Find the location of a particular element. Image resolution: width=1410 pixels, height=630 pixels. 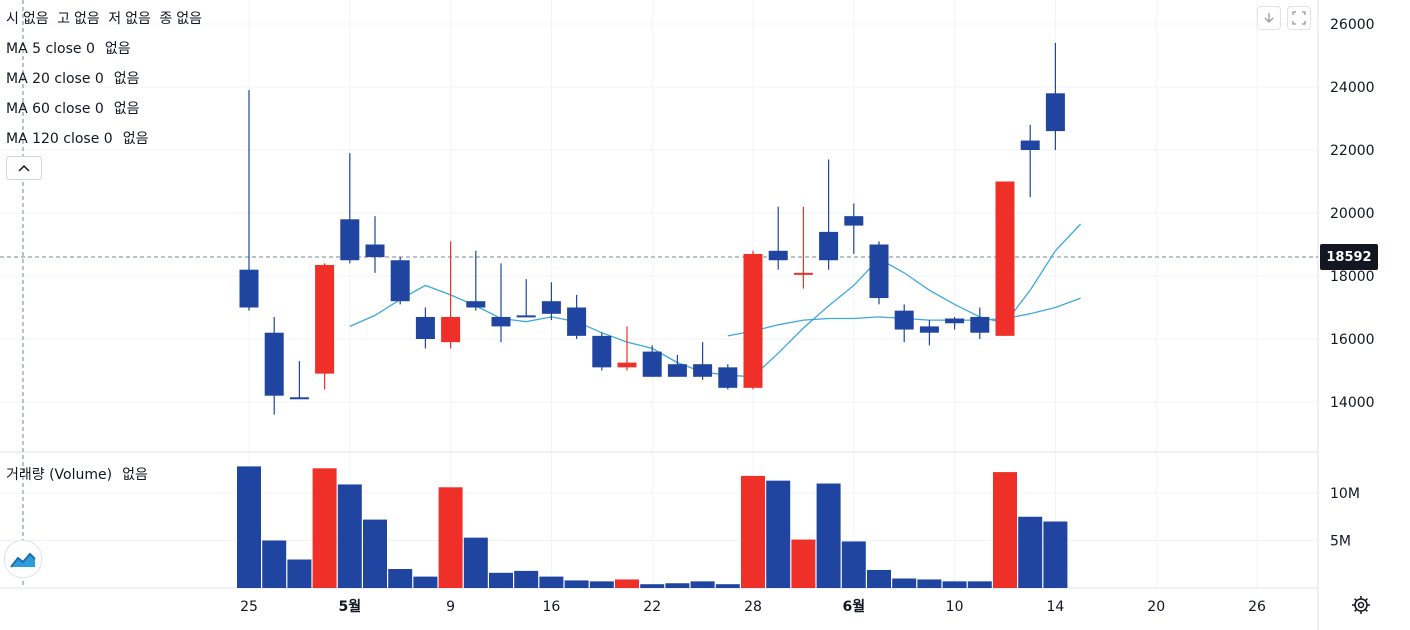

volume-legend: 거래량 (Volume) 없음 is located at coordinates (79, 474).